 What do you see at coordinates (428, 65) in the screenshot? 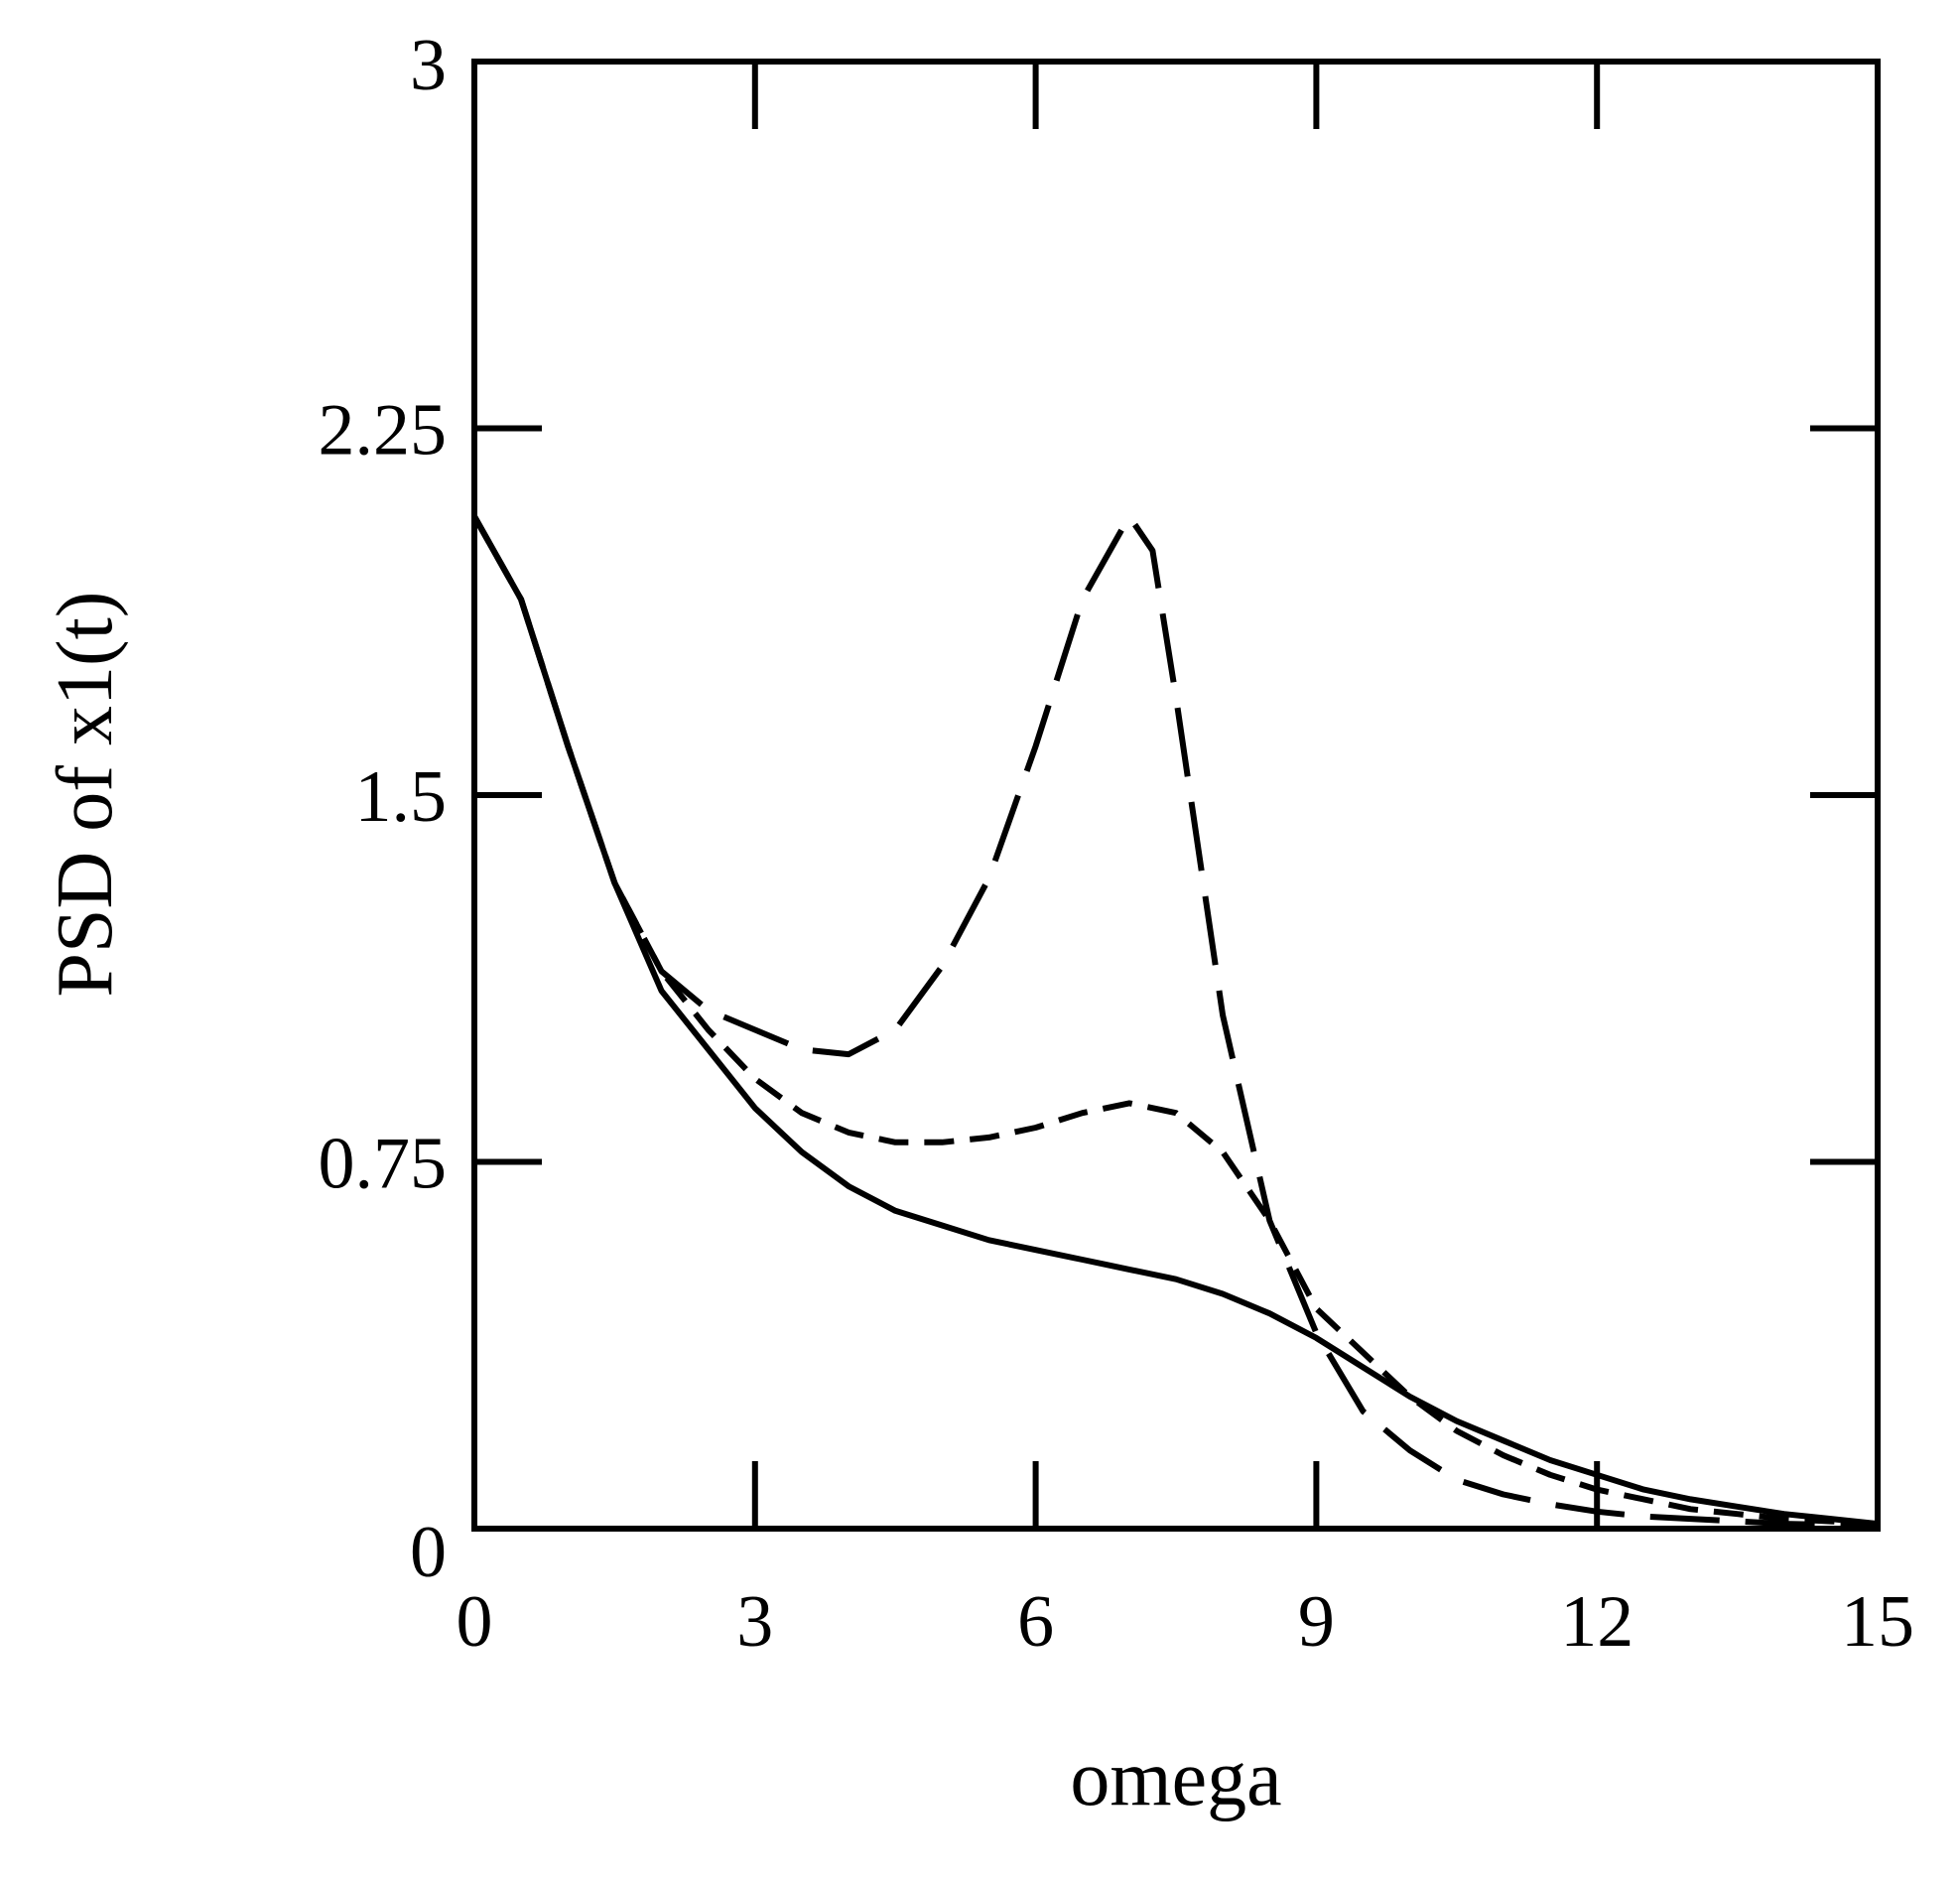
I see `y-tick-label: 3` at bounding box center [428, 65].